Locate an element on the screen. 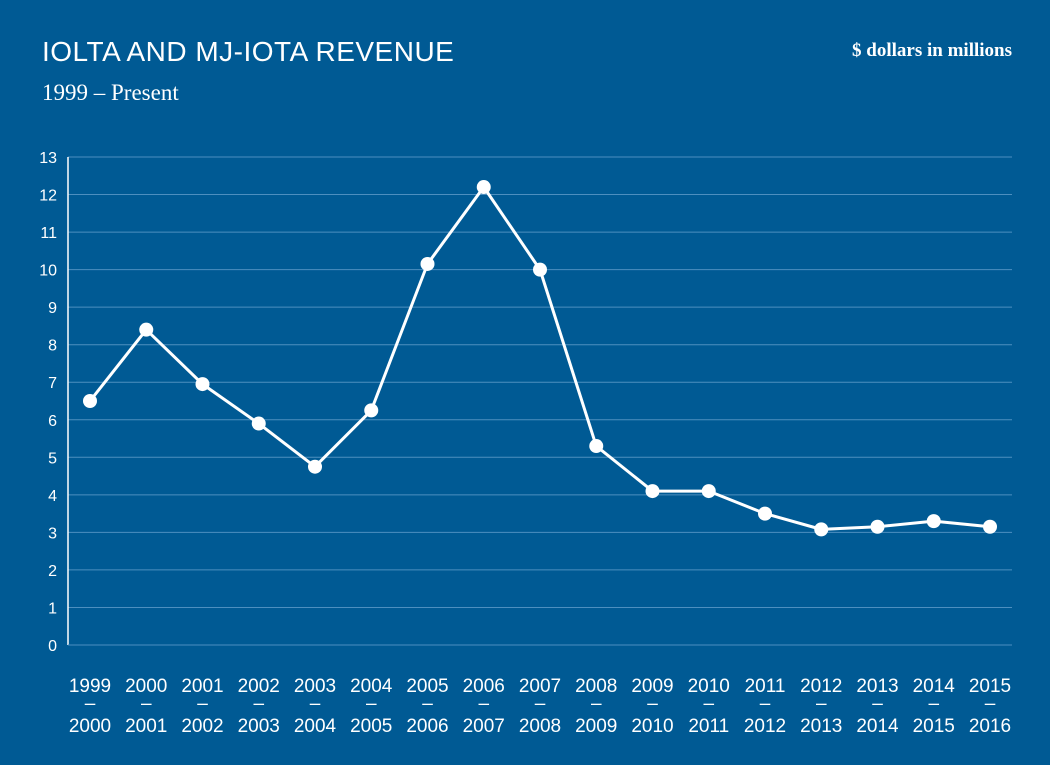 The width and height of the screenshot is (1050, 765). y-tick-label: 12 is located at coordinates (48, 196).